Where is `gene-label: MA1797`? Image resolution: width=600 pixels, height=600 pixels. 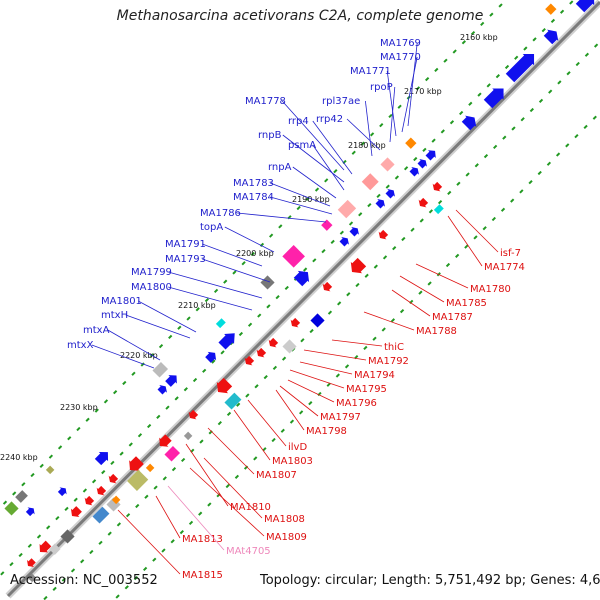
gene-label: MA1797 is located at coordinates (340, 417).